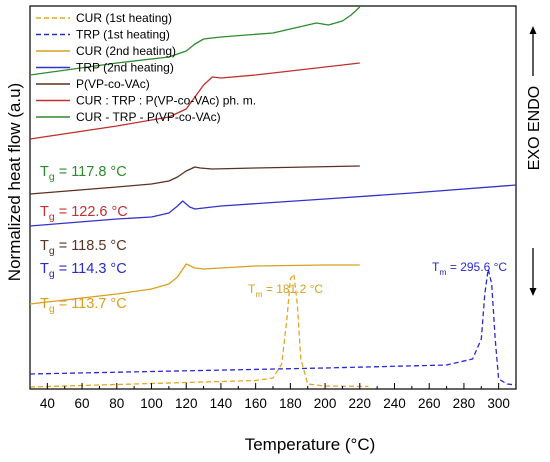 Image resolution: width=550 pixels, height=462 pixels. I want to click on exo-endo-label: EXO ENDO, so click(534, 128).